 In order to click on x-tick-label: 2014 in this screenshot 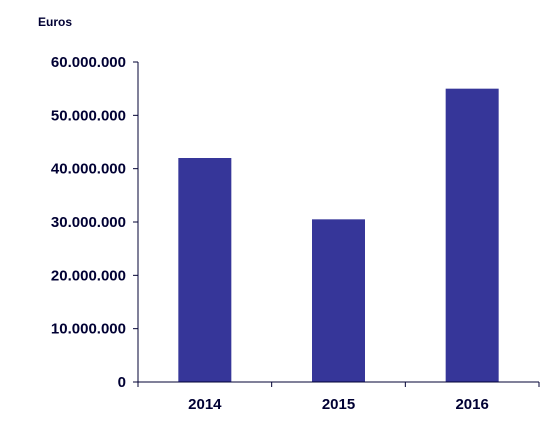, I will do `click(205, 404)`.